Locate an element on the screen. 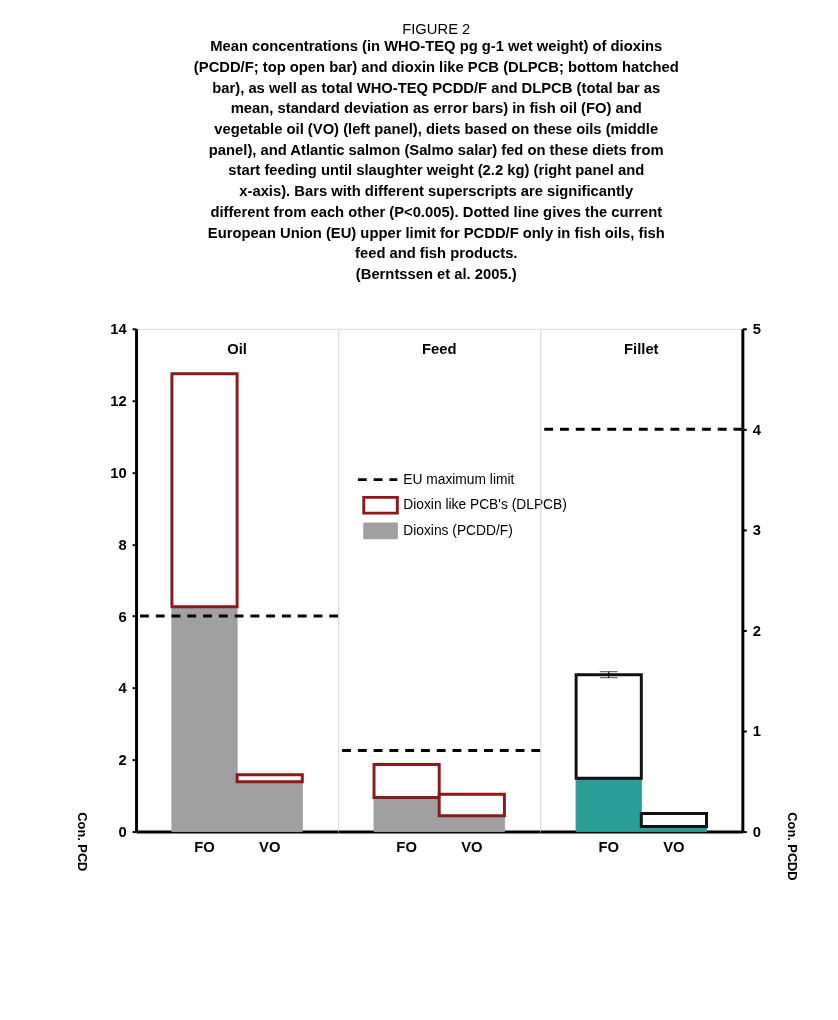  y-tick-label: 0 is located at coordinates (122, 832).